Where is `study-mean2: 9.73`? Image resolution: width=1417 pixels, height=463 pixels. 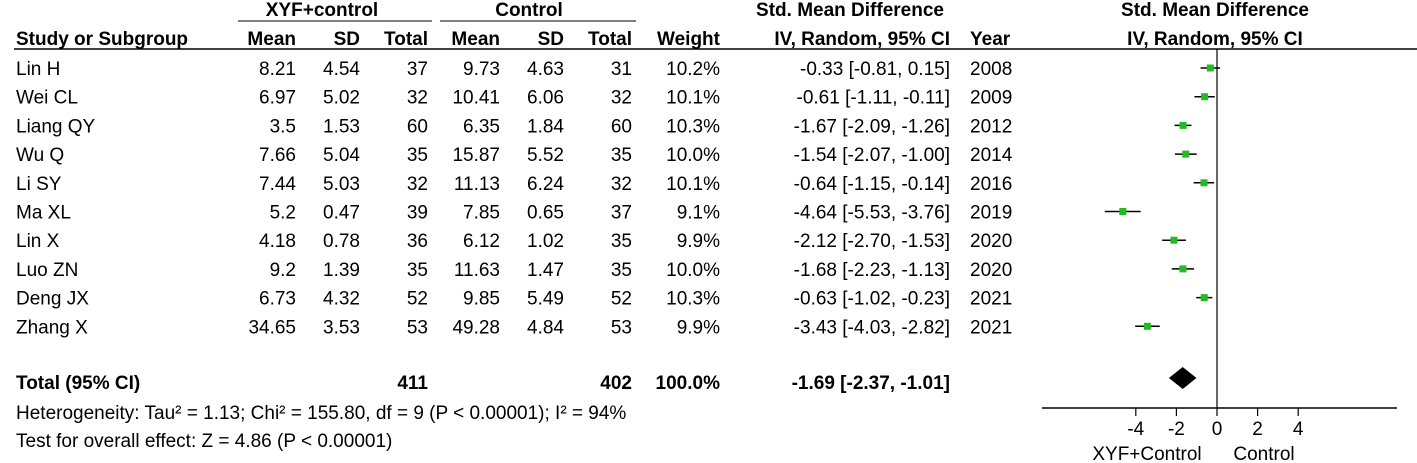
study-mean2: 9.73 is located at coordinates (481, 69).